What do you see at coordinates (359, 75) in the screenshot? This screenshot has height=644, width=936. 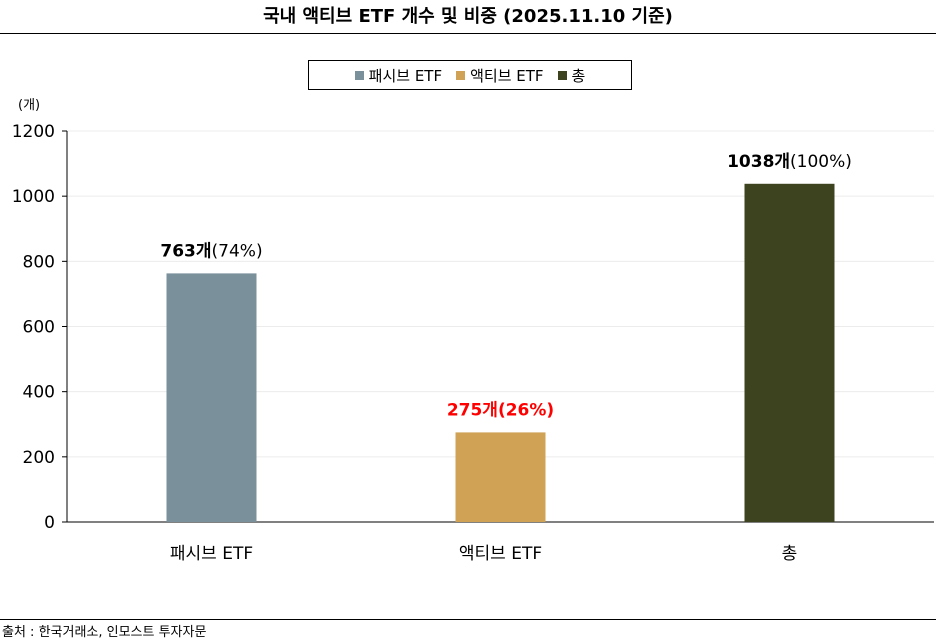 I see `legend-swatch-passive` at bounding box center [359, 75].